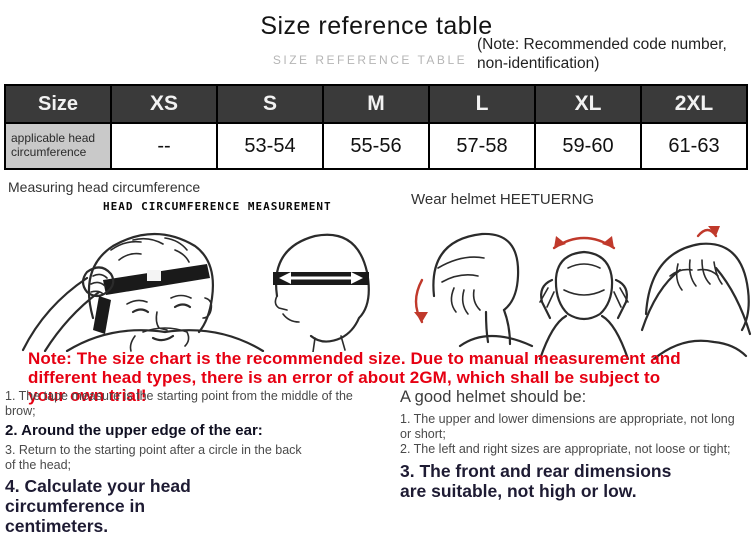 The height and width of the screenshot is (557, 753). What do you see at coordinates (694, 104) in the screenshot?
I see `size-col-2xl: 2XL` at bounding box center [694, 104].